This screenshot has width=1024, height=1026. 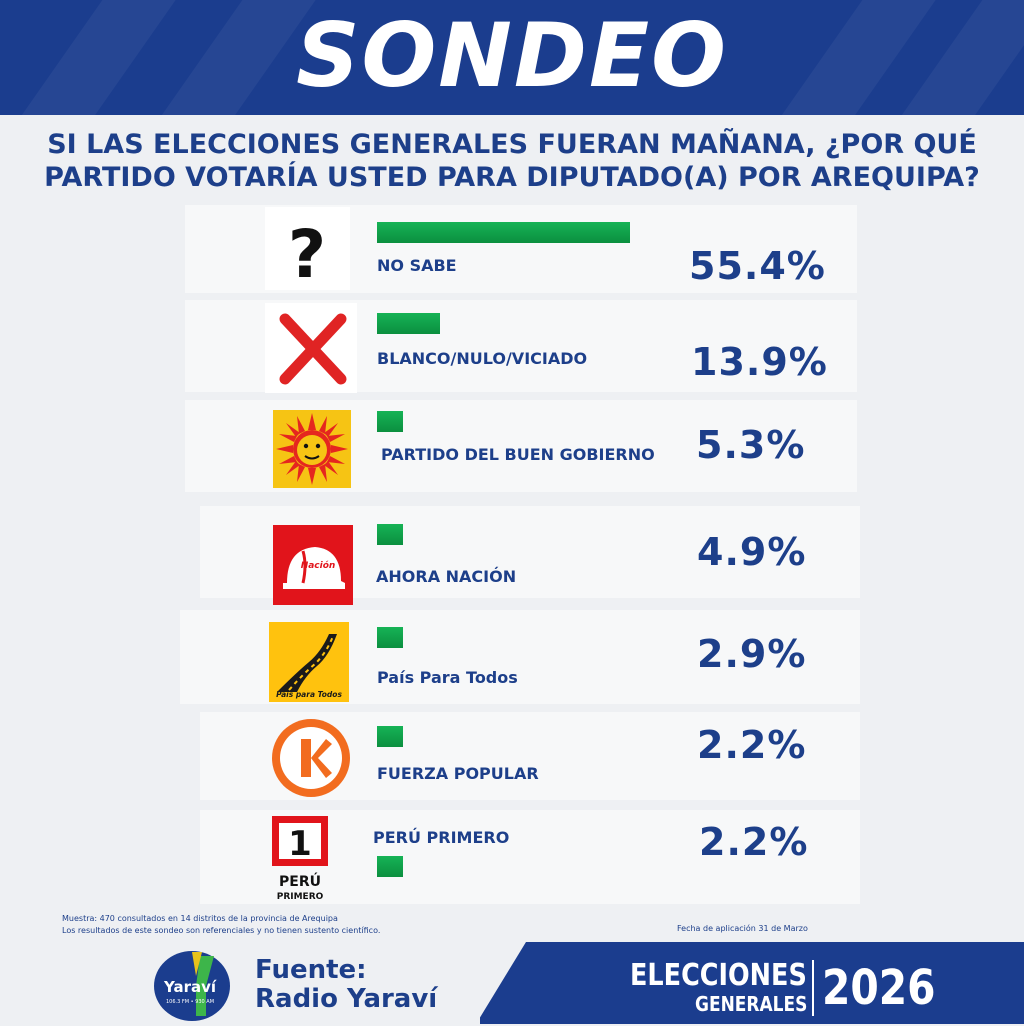 I want to click on header-banner: SONDEO, so click(x=512, y=57).